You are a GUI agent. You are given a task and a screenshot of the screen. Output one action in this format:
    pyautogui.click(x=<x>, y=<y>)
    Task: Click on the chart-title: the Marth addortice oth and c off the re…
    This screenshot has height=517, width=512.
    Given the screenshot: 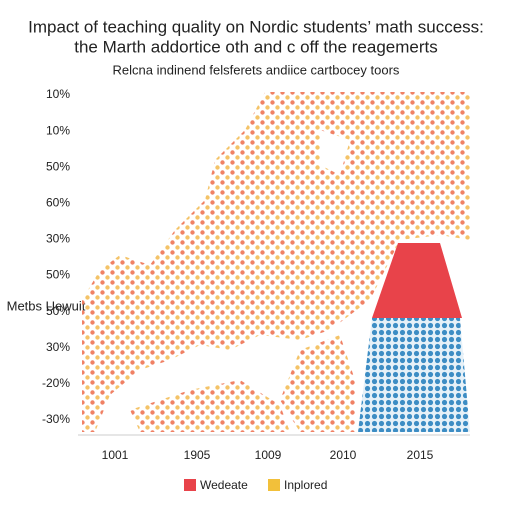 What is the action you would take?
    pyautogui.click(x=256, y=46)
    